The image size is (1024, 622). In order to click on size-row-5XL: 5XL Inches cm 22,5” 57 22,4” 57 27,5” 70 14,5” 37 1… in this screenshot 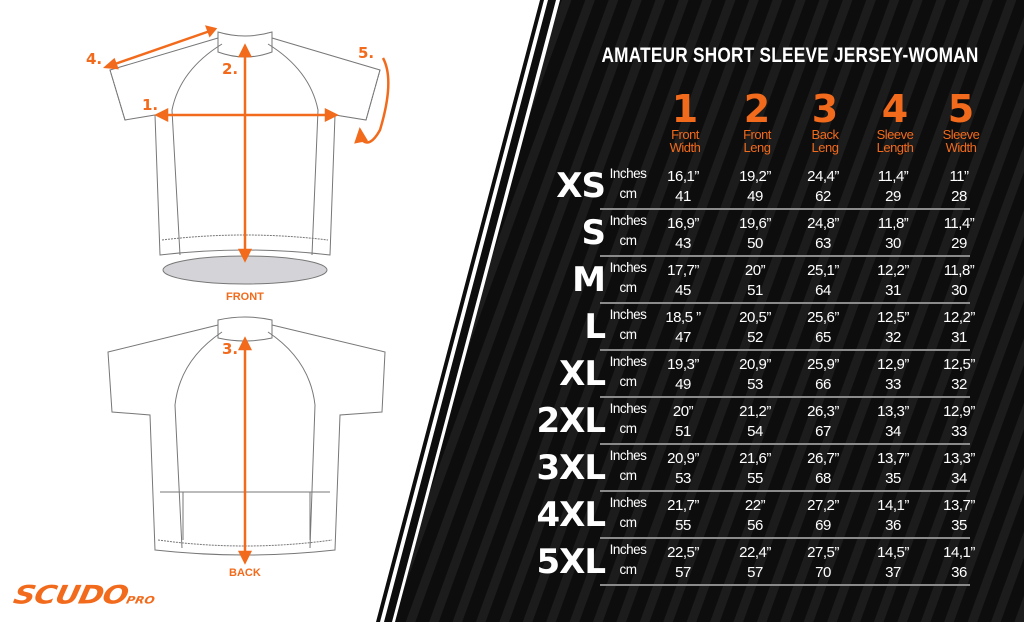, I will do `click(760, 562)`.